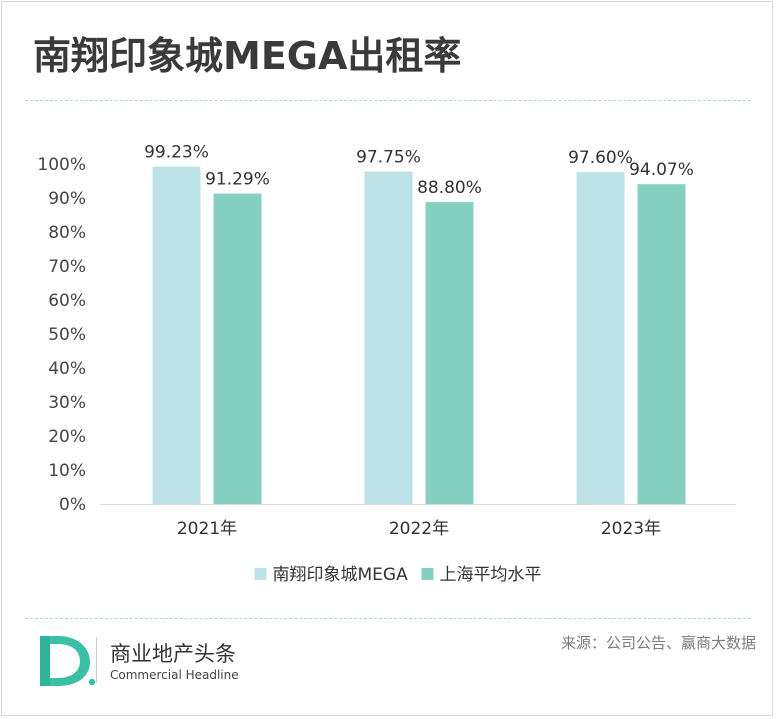  Describe the element at coordinates (67, 301) in the screenshot. I see `y-tick-label: 60%` at that location.